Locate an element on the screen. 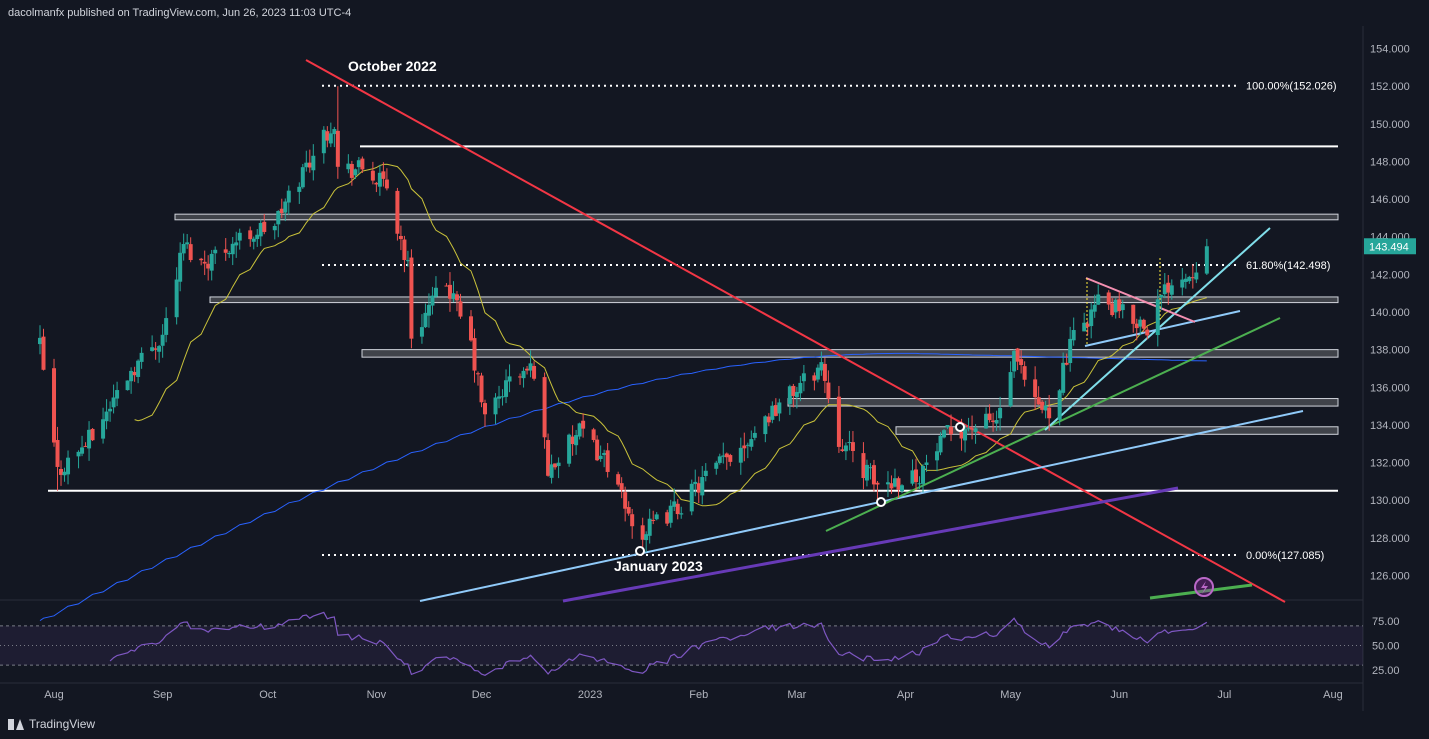 The image size is (1429, 739). fib-level-label: 0.00%(127.085) is located at coordinates (1285, 556).